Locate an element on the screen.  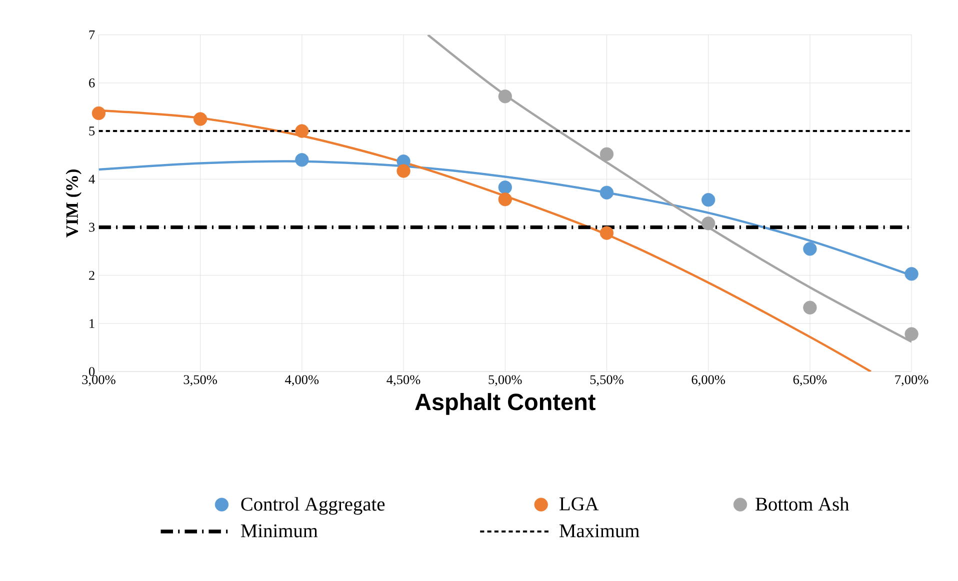
legend-label: Control Aggregate is located at coordinates (313, 506).